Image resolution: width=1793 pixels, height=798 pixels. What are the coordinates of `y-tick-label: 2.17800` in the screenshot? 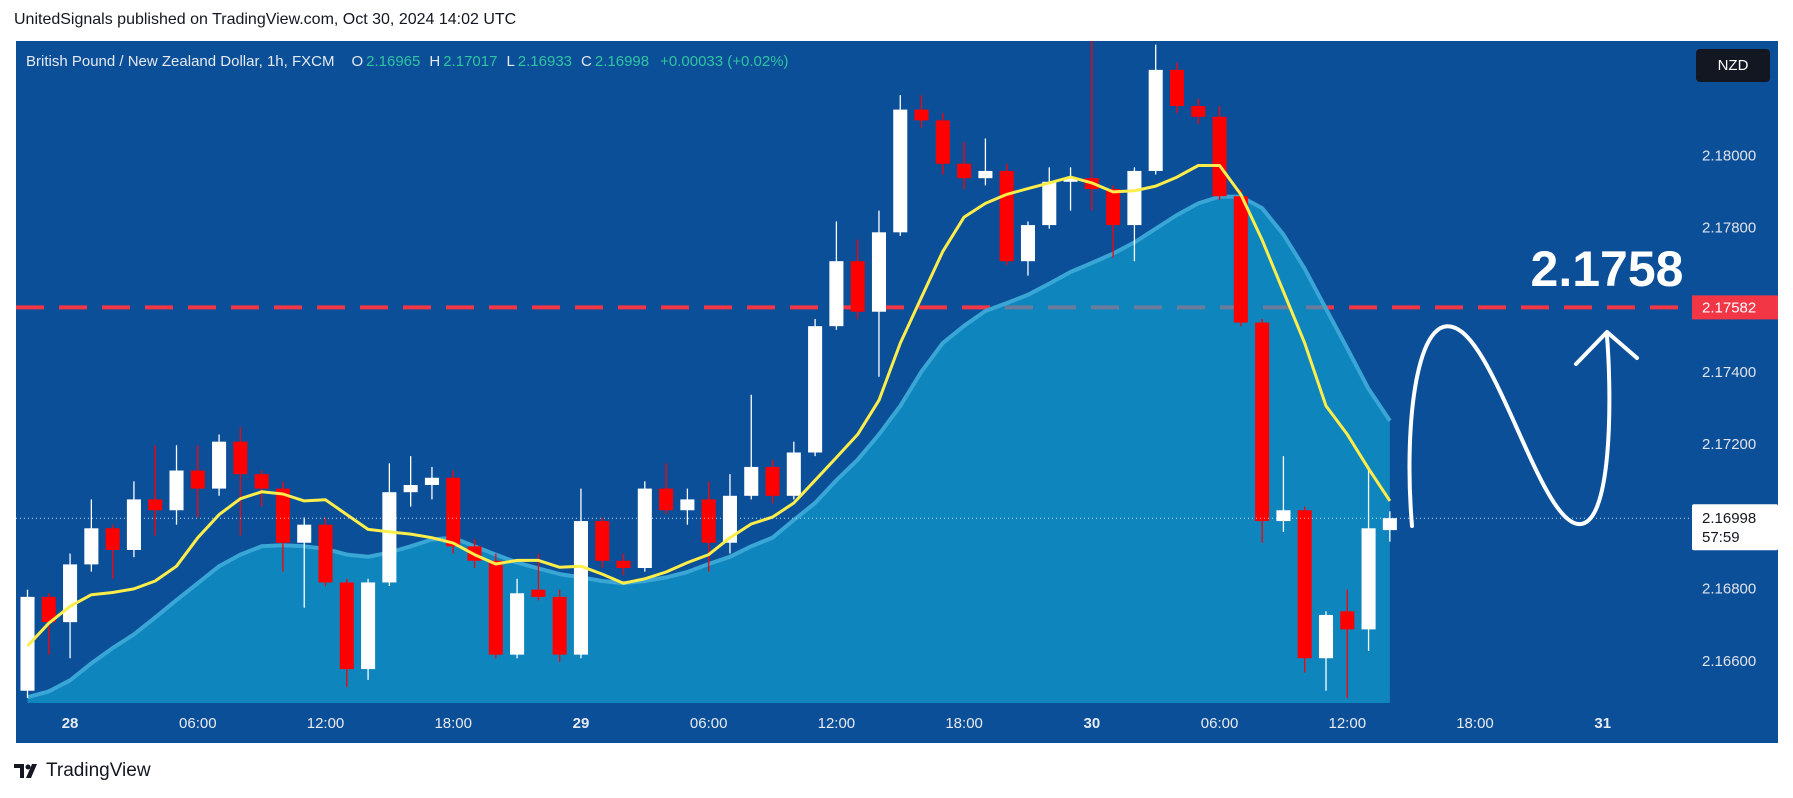 It's located at (1729, 228).